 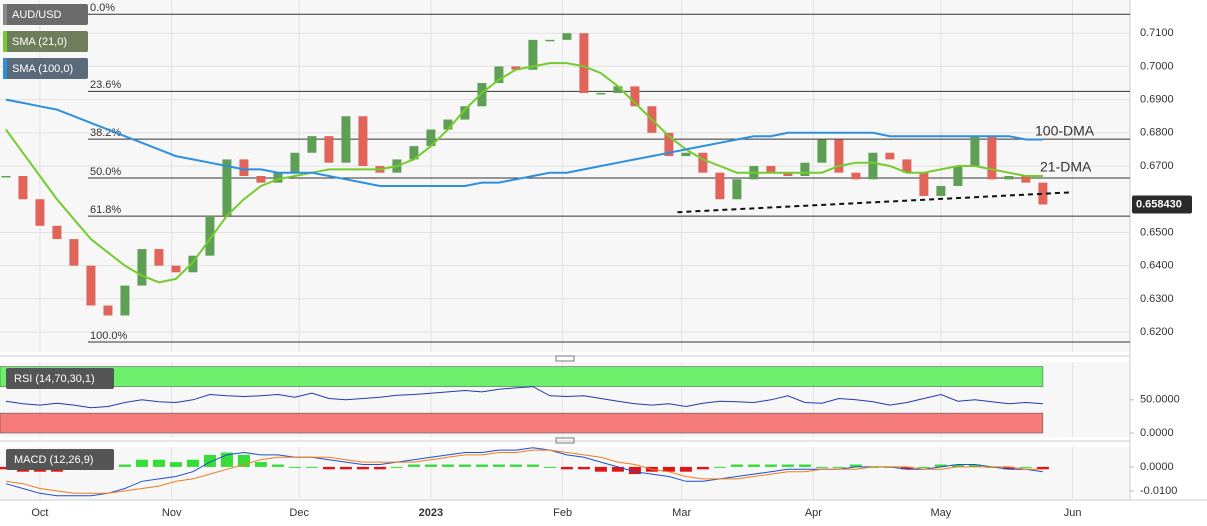 What do you see at coordinates (1157, 332) in the screenshot?
I see `y-tick-label: 0.6200` at bounding box center [1157, 332].